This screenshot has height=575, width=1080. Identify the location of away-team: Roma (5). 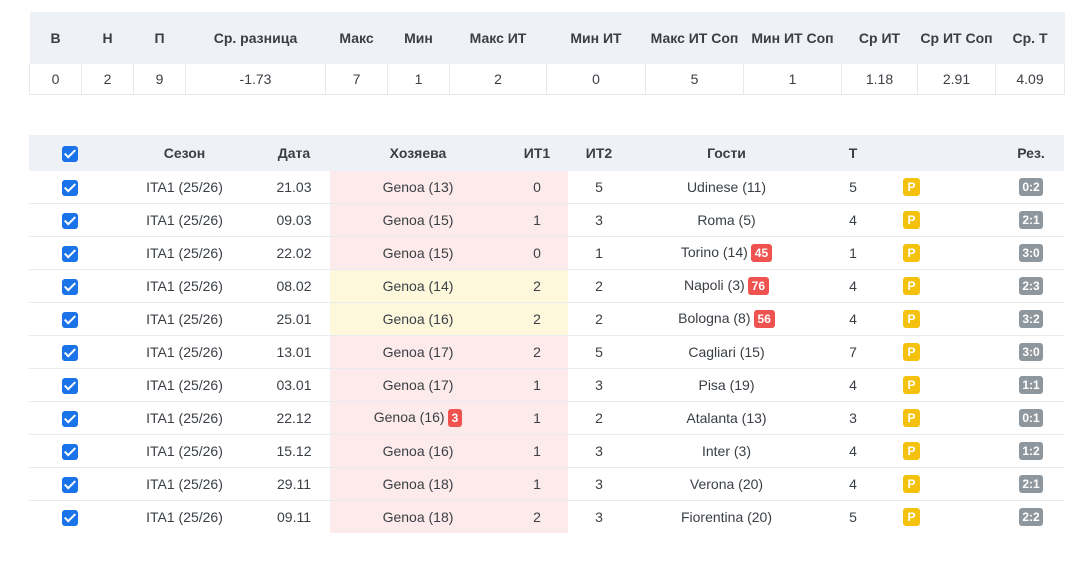
(726, 220).